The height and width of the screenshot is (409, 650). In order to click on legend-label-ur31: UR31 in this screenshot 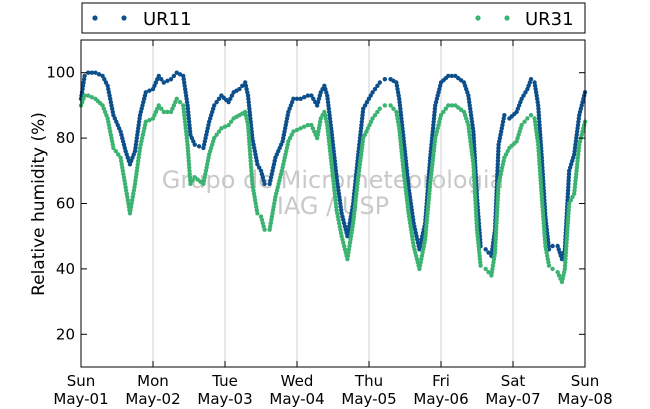, I will do `click(549, 19)`.